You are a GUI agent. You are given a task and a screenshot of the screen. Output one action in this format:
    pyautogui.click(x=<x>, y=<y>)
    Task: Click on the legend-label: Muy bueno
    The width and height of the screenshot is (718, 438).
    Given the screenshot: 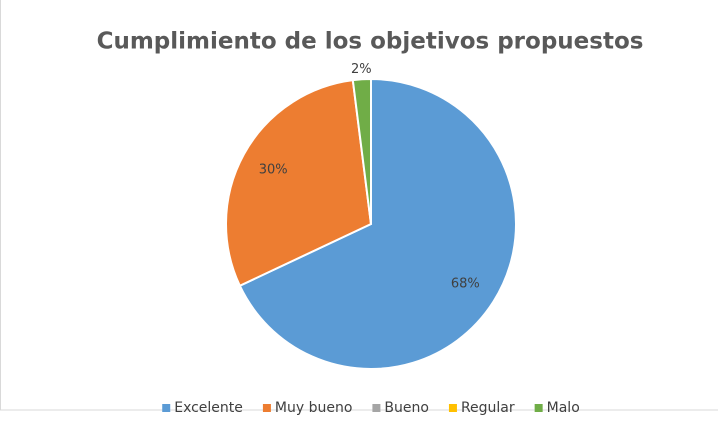 What is the action you would take?
    pyautogui.click(x=314, y=408)
    